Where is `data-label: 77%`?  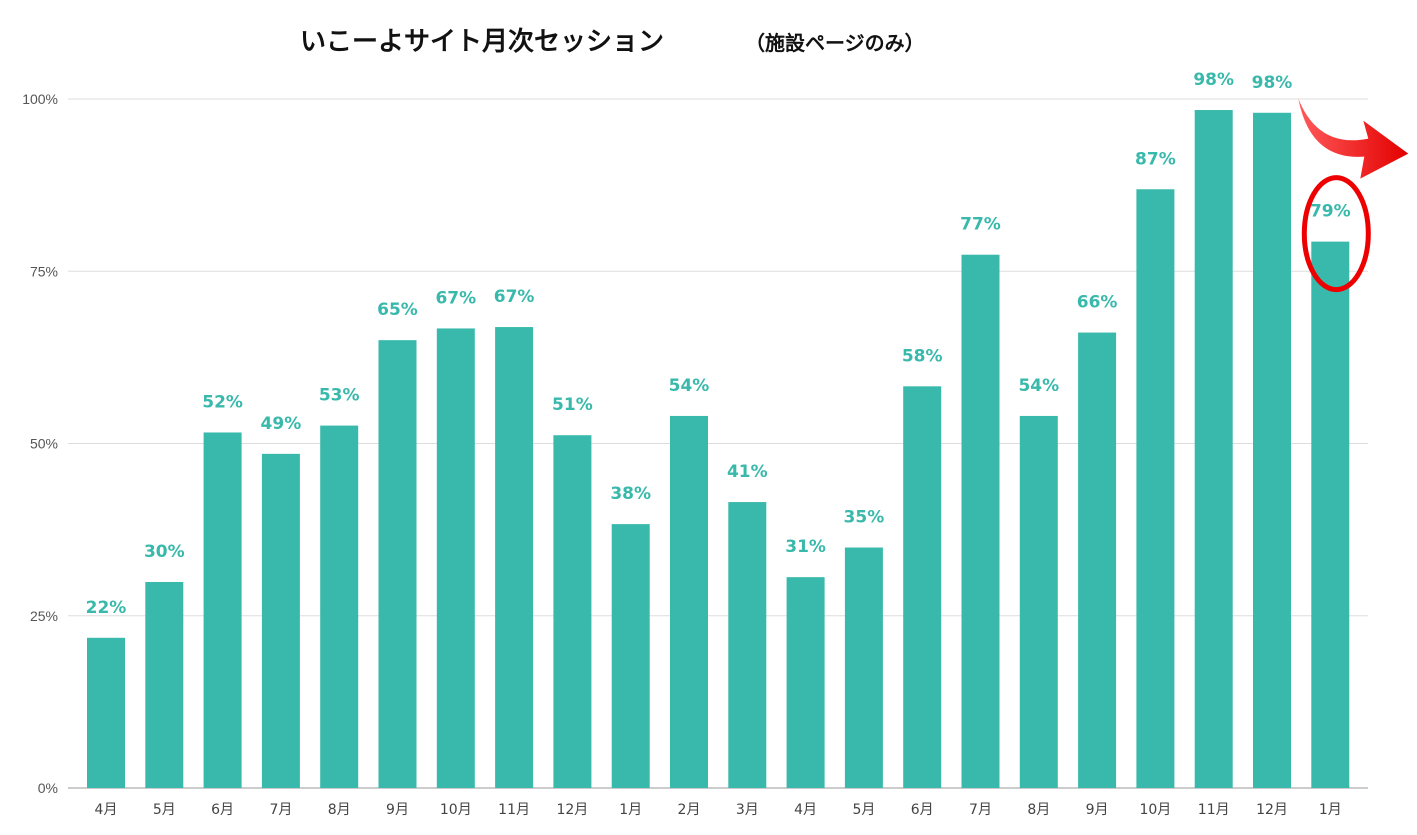 data-label: 77% is located at coordinates (980, 225).